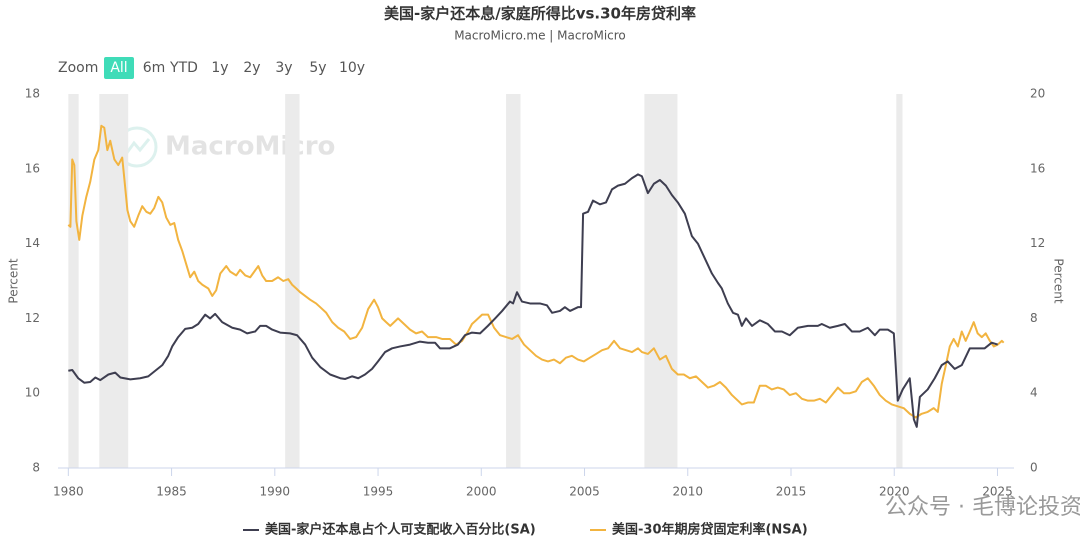  I want to click on y2-tick-label: 20, so click(1037, 94).